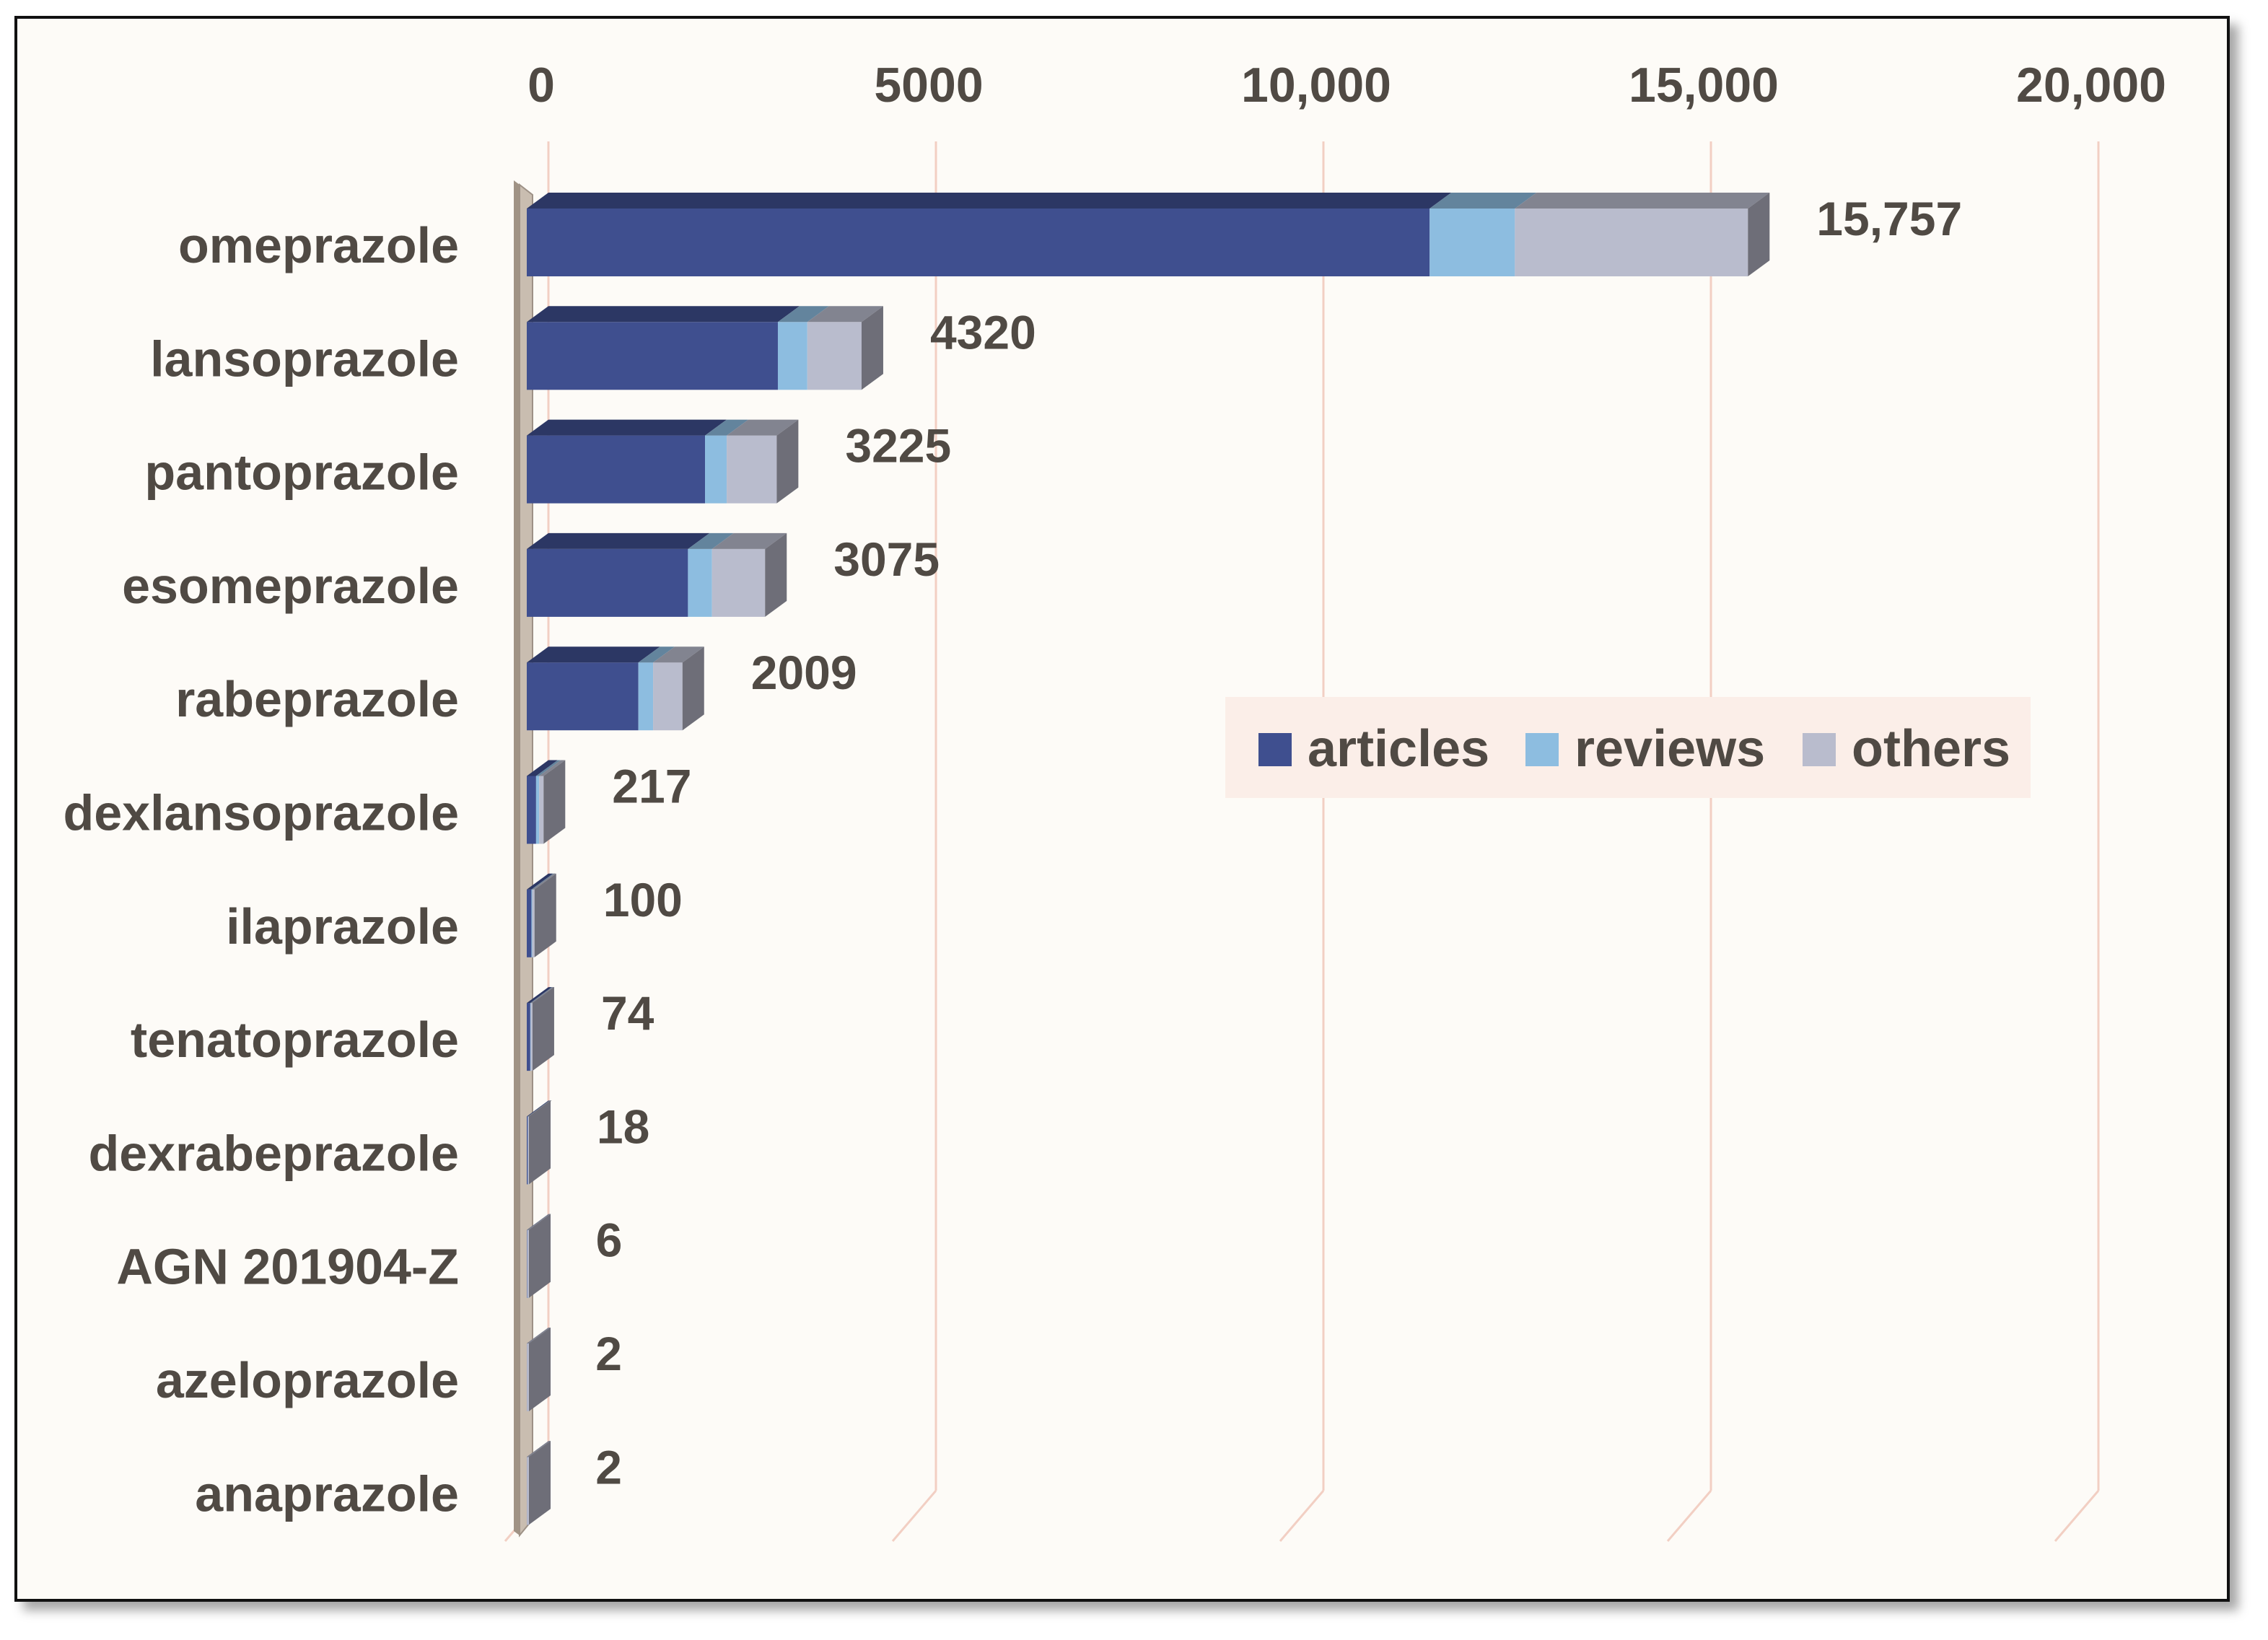 Image resolution: width=2268 pixels, height=1640 pixels. What do you see at coordinates (307, 1380) in the screenshot?
I see `category-label: azeloprazole` at bounding box center [307, 1380].